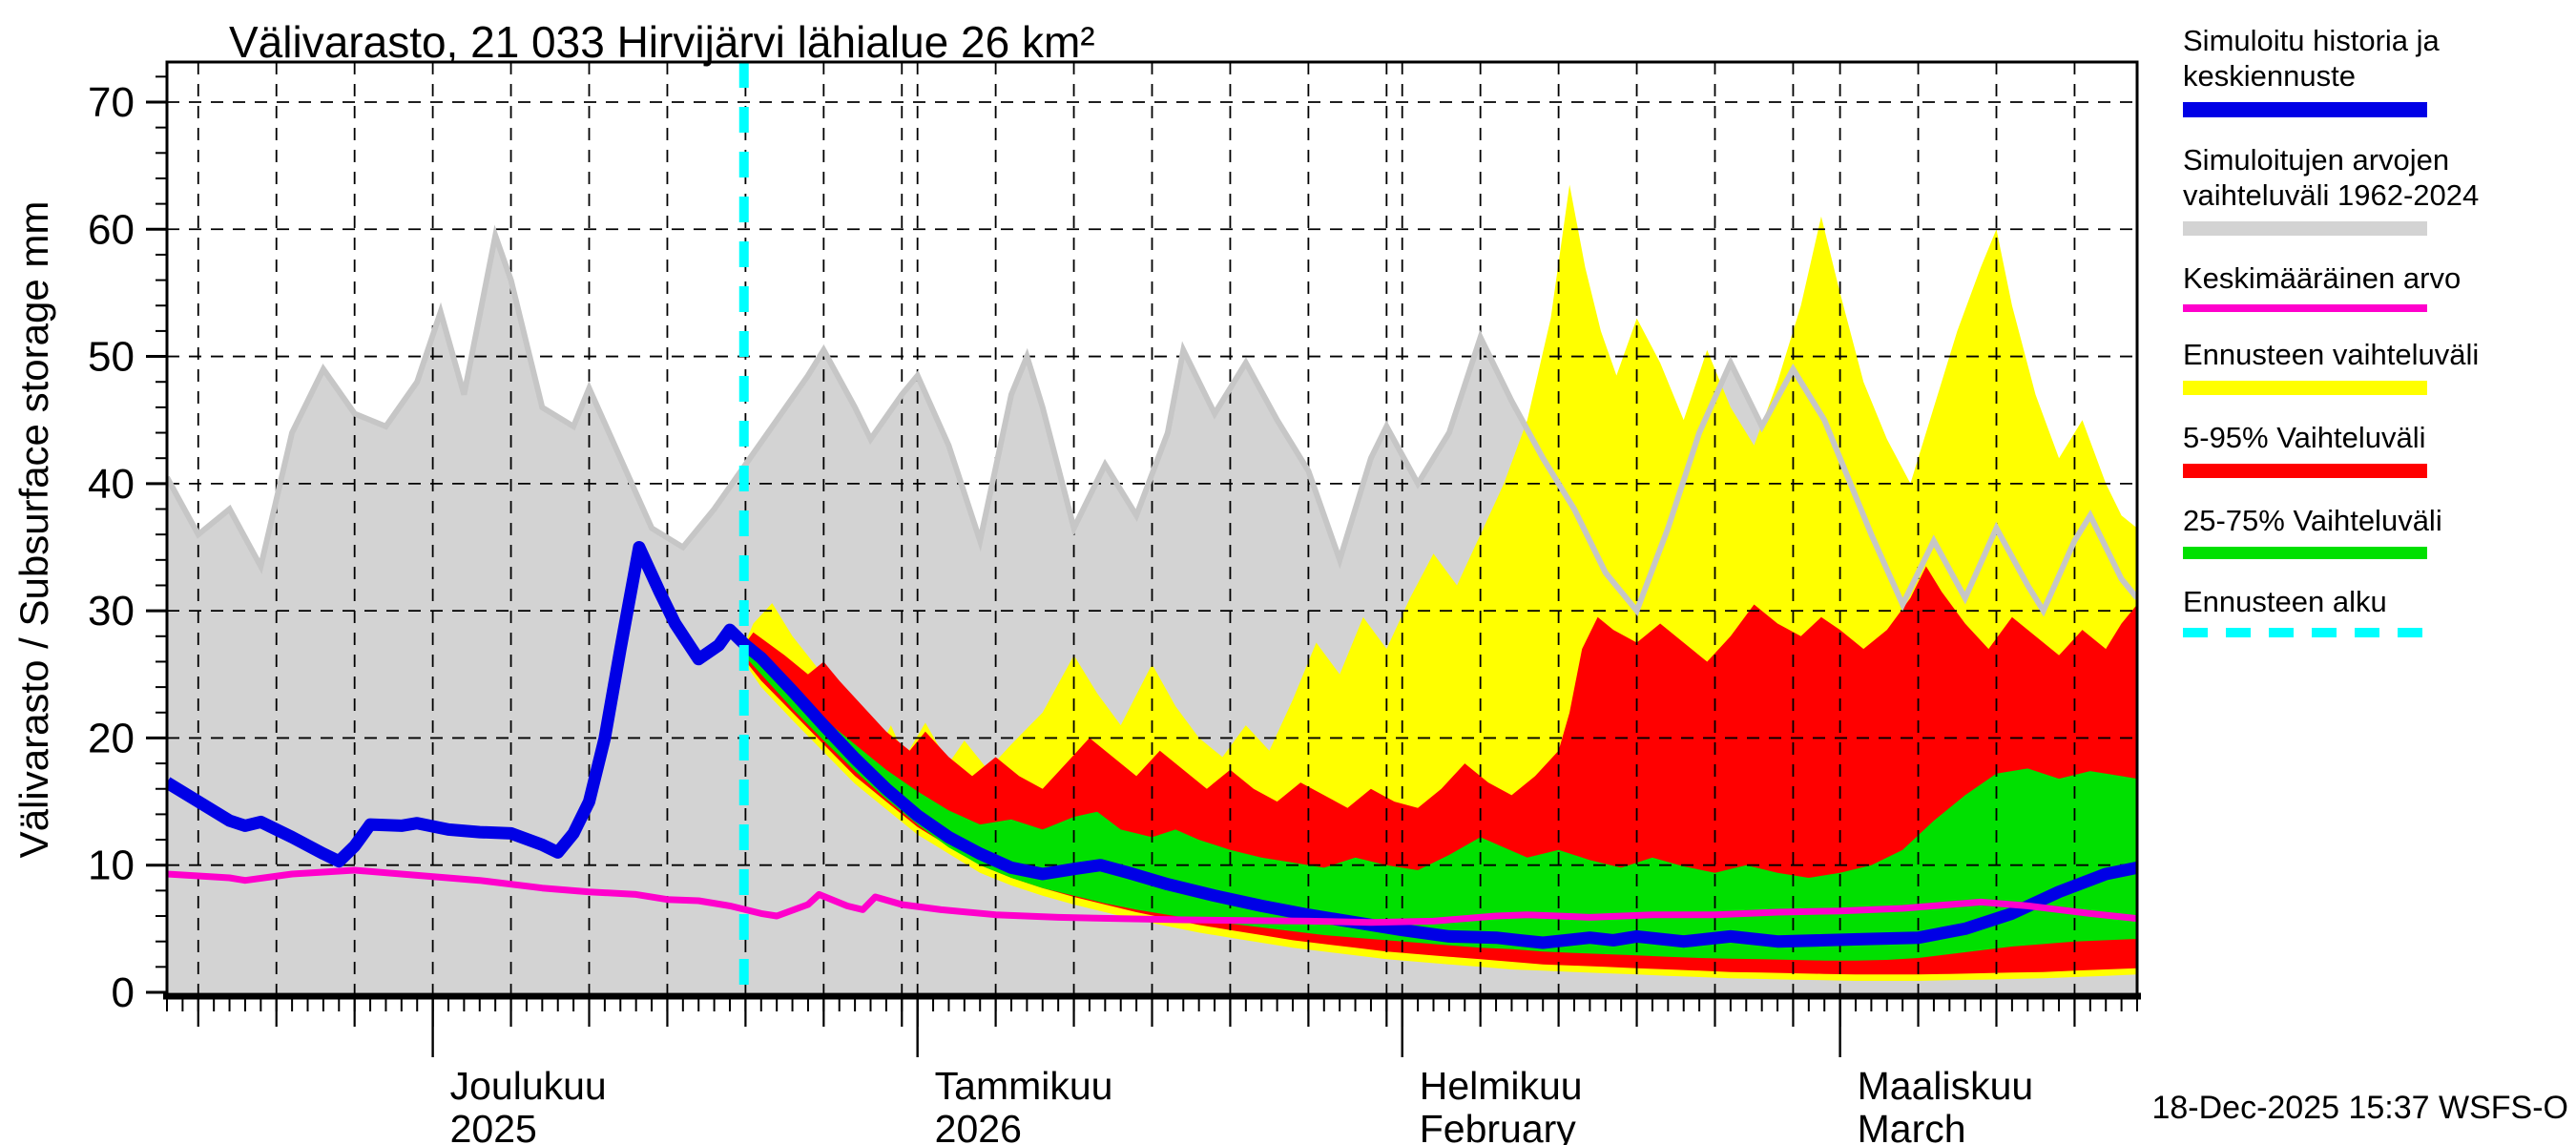 Image resolution: width=2576 pixels, height=1145 pixels. Describe the element at coordinates (111, 230) in the screenshot. I see `y-tick-label: 60` at that location.